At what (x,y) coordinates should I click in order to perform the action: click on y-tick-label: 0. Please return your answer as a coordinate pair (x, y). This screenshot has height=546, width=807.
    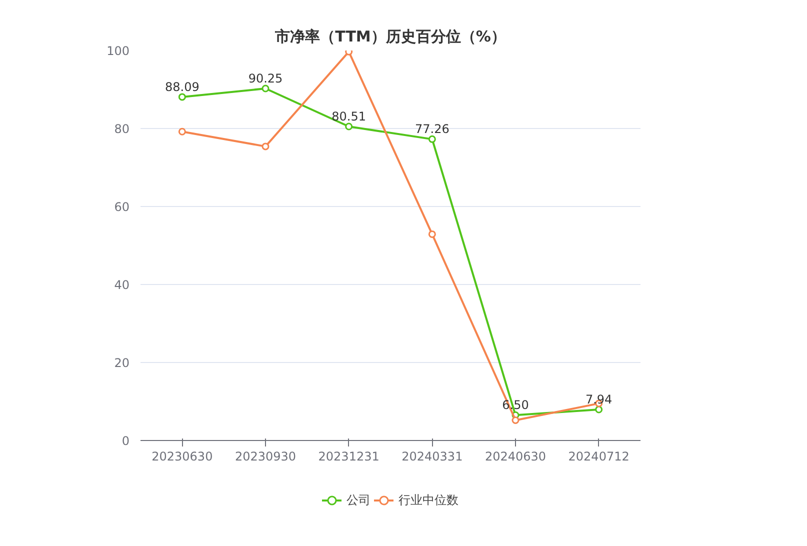
    Looking at the image, I should click on (126, 441).